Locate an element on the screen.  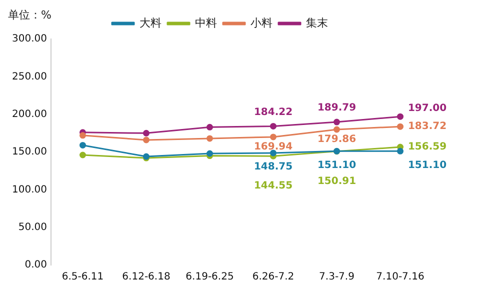
y-tick-label: 100.00 is located at coordinates (29, 190).